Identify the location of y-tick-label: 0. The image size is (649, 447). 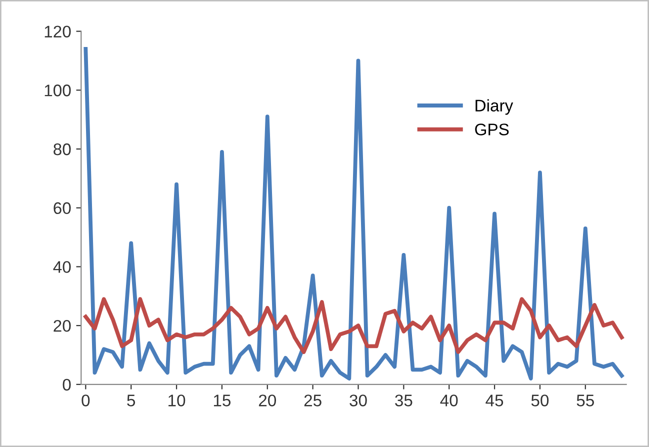
(66, 384).